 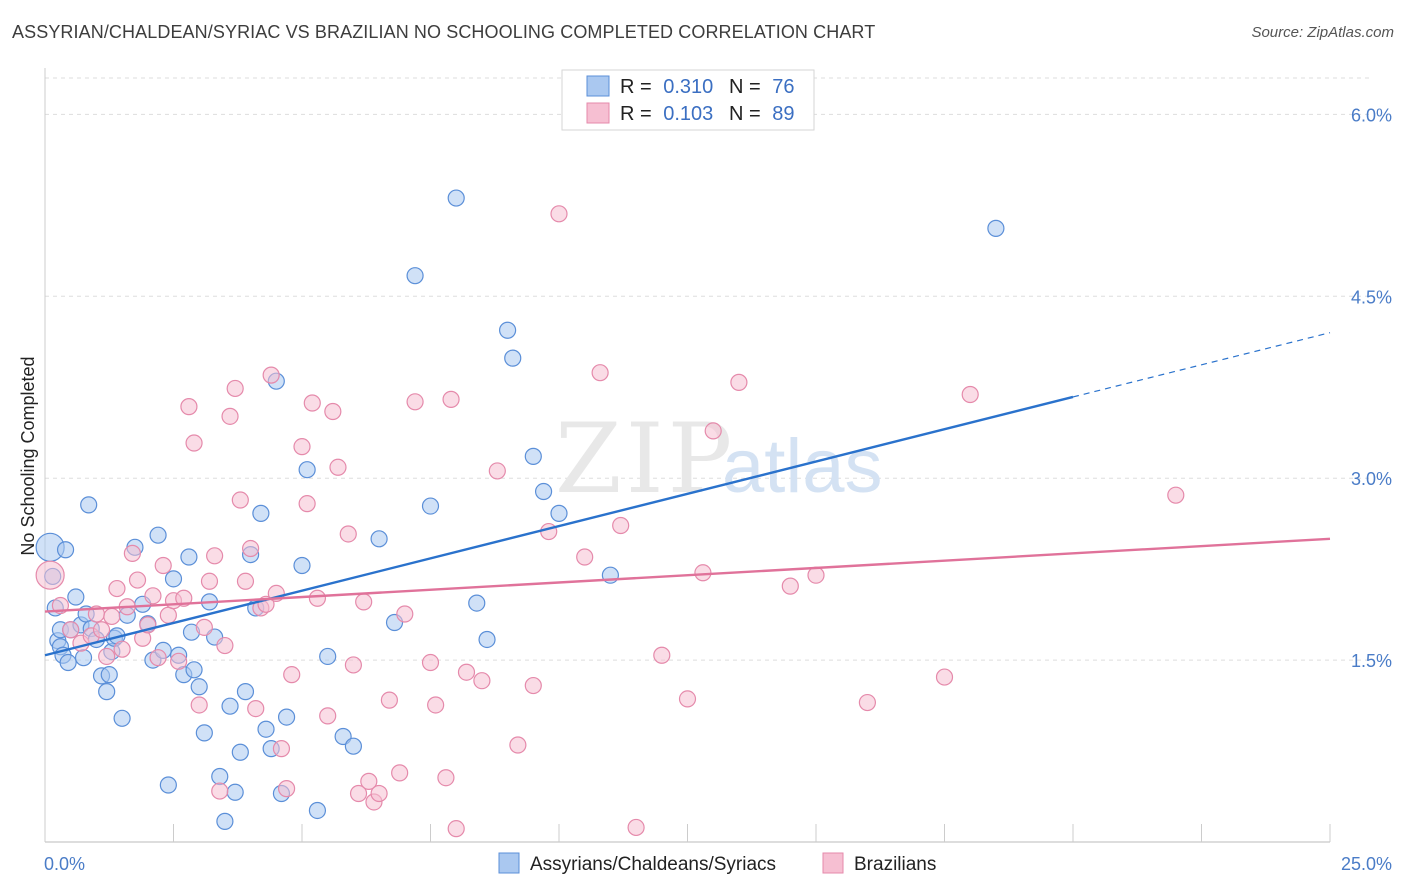 What do you see at coordinates (598, 113) in the screenshot?
I see `legend-swatch-pink` at bounding box center [598, 113].